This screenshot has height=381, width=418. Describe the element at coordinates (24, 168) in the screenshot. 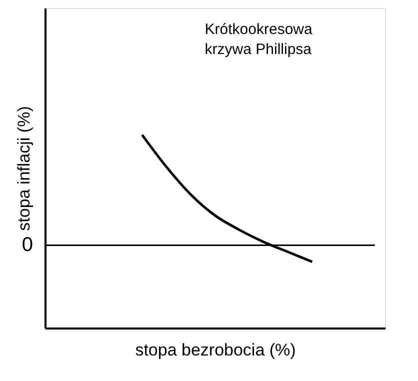

I see `y-axis-title: stopa inflacji (%)` at that location.